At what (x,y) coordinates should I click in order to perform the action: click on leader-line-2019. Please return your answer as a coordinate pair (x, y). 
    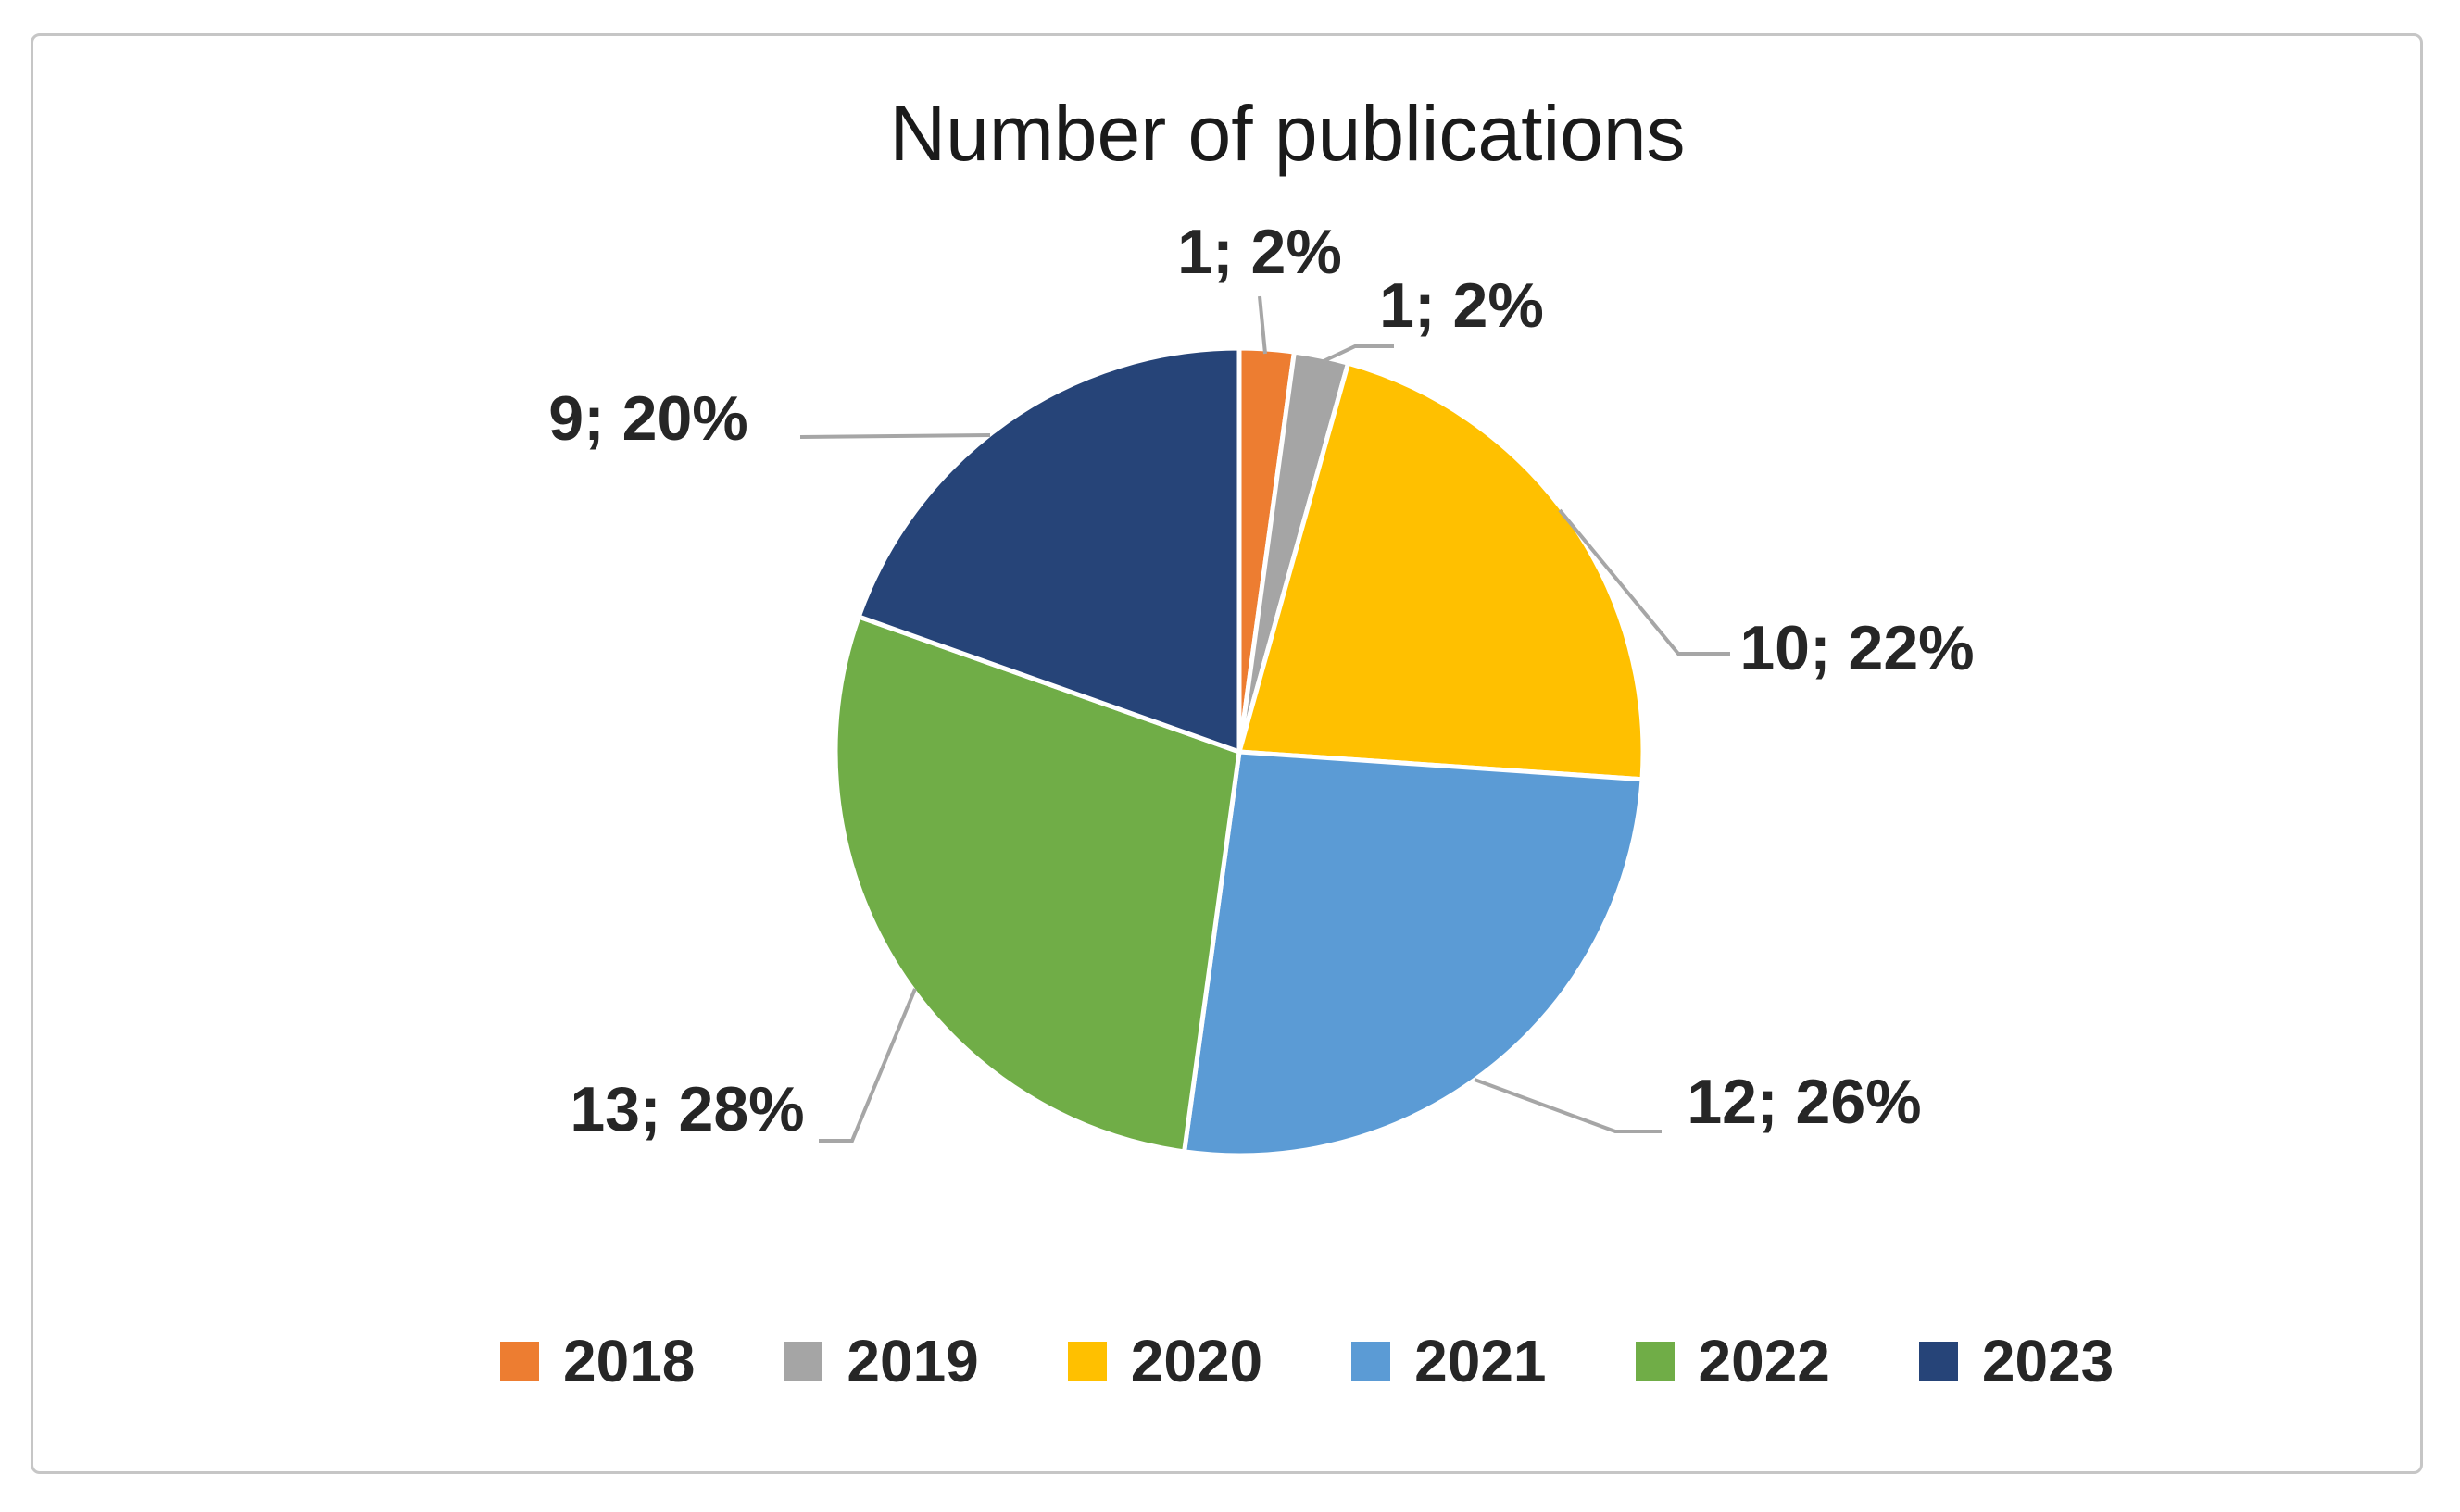
    Looking at the image, I should click on (1358, 354).